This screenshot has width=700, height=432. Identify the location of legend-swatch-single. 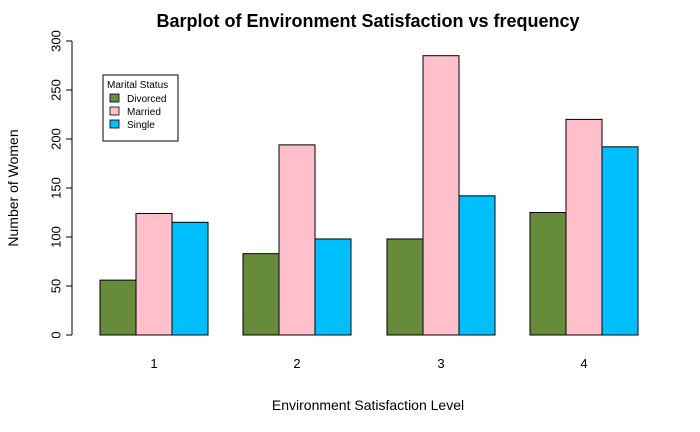
(114, 124).